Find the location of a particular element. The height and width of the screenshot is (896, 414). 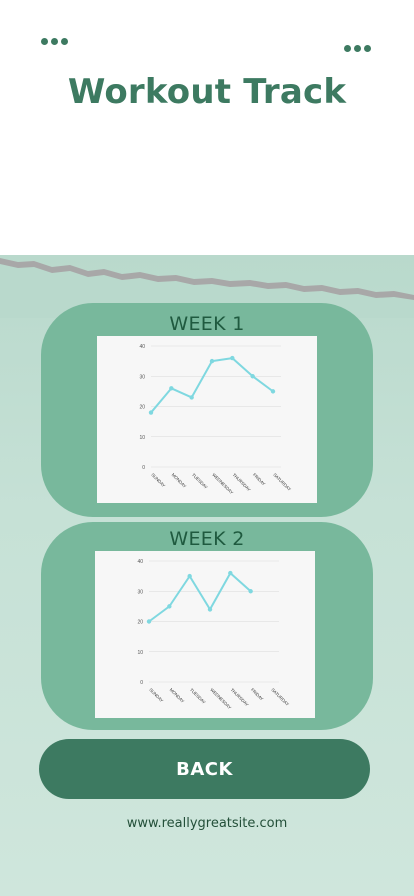

week-2-x-tick-label: SATURDAY is located at coordinates (280, 697).